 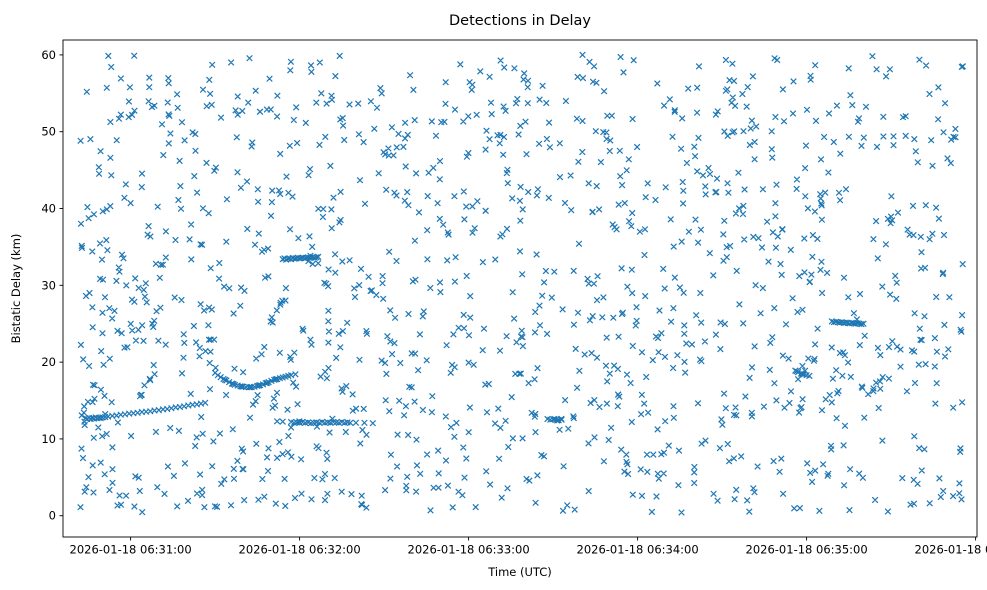 I want to click on x-tick-label: 2026-01-18 06:35:00, so click(x=807, y=550).